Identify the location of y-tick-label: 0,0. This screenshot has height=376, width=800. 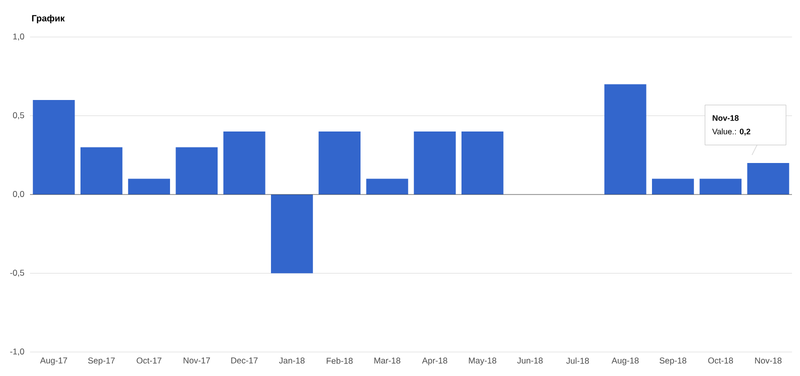
(18, 194).